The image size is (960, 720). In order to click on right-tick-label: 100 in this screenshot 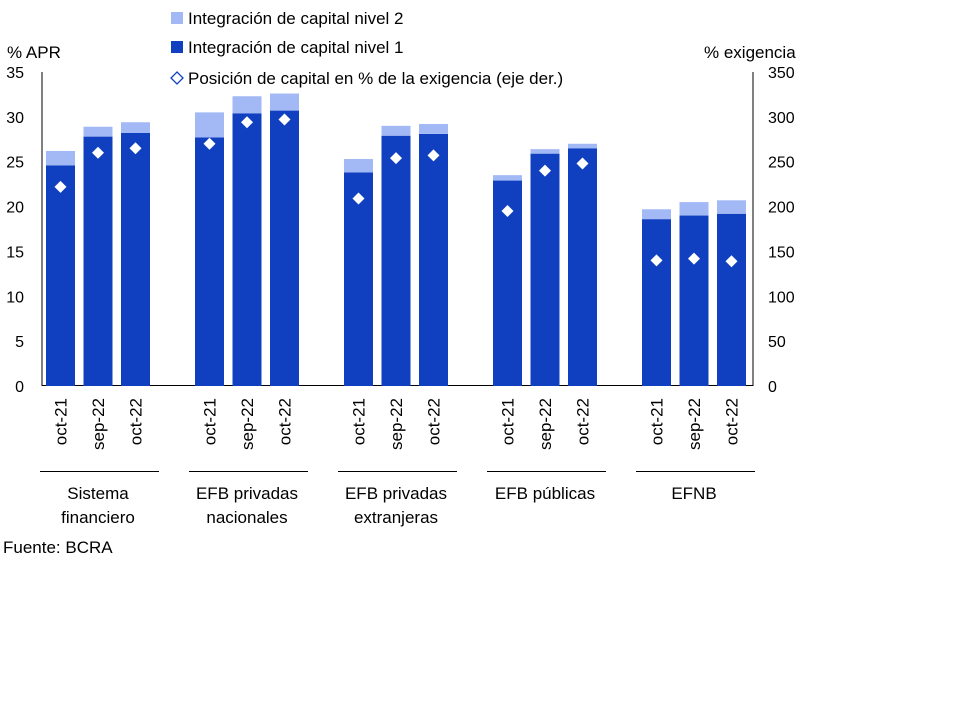, I will do `click(781, 297)`.